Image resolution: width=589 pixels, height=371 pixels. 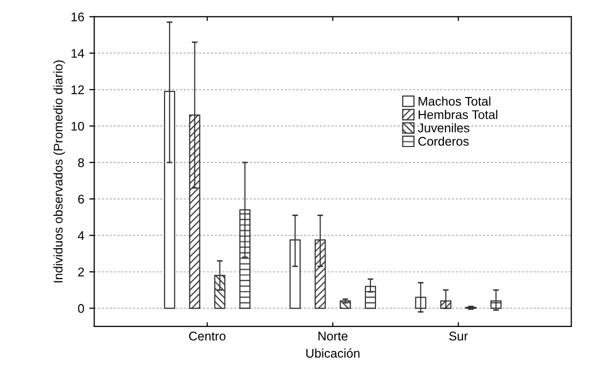 What do you see at coordinates (458, 115) in the screenshot?
I see `legend-label: Hembras Total` at bounding box center [458, 115].